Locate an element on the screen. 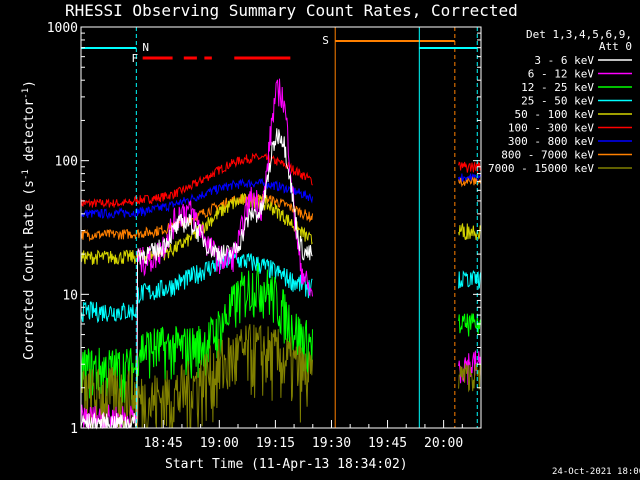  trace-25-50-kev is located at coordinates (196, 288).